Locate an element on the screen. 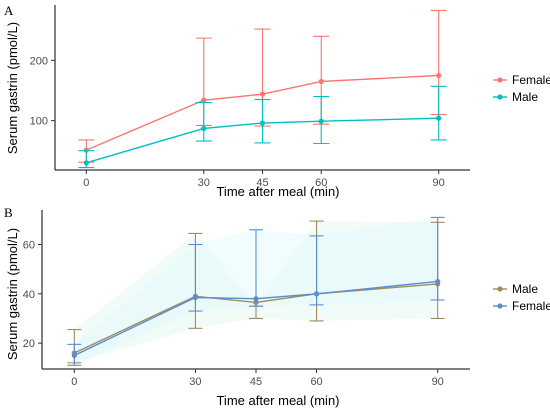 This screenshot has width=550, height=411. legend-a: Female Male is located at coordinates (521, 88).